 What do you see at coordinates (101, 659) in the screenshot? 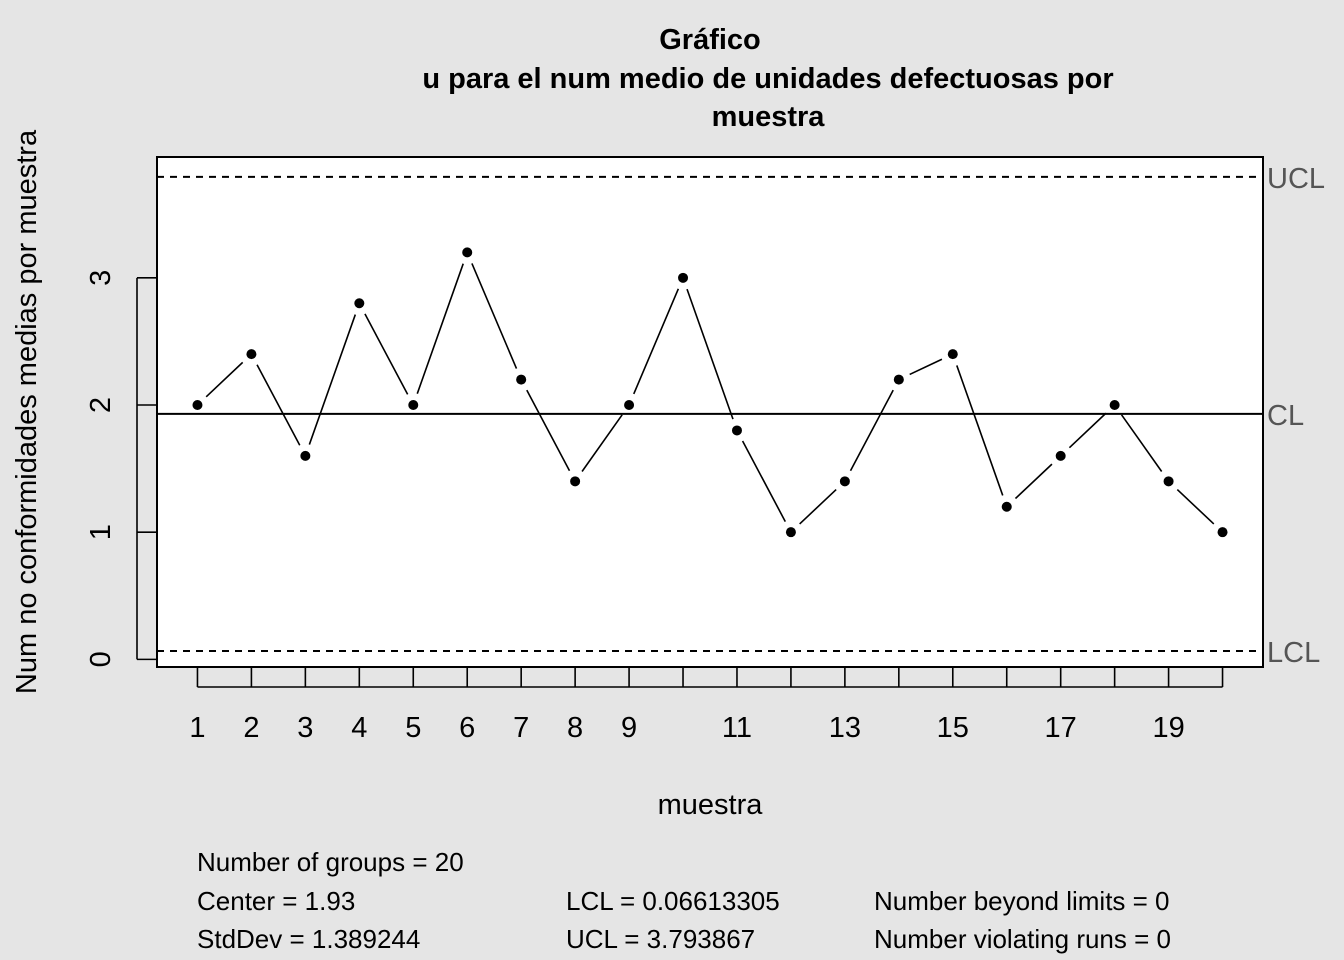
I see `y-tick-label: 0` at bounding box center [101, 659].